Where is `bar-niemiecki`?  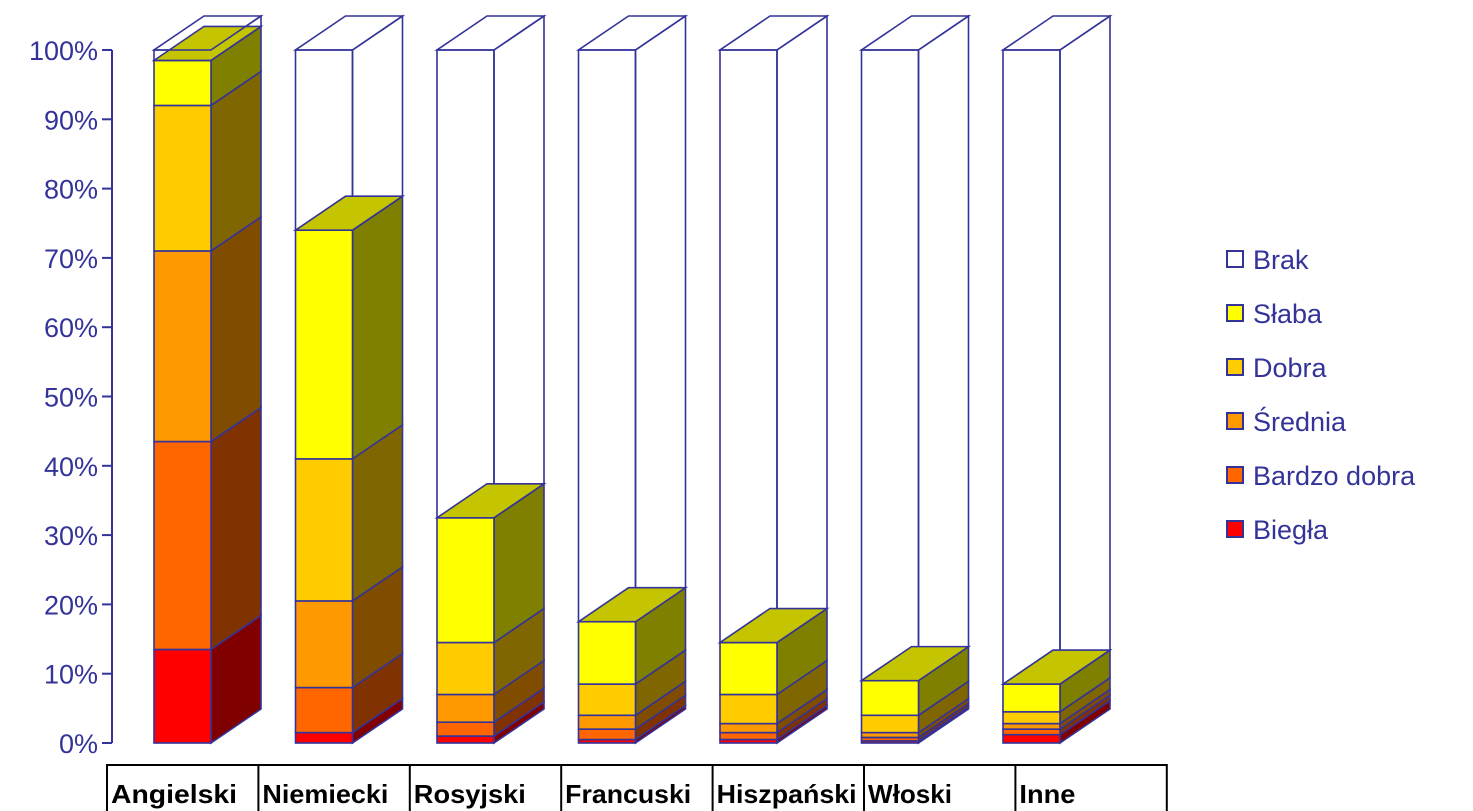 bar-niemiecki is located at coordinates (349, 379).